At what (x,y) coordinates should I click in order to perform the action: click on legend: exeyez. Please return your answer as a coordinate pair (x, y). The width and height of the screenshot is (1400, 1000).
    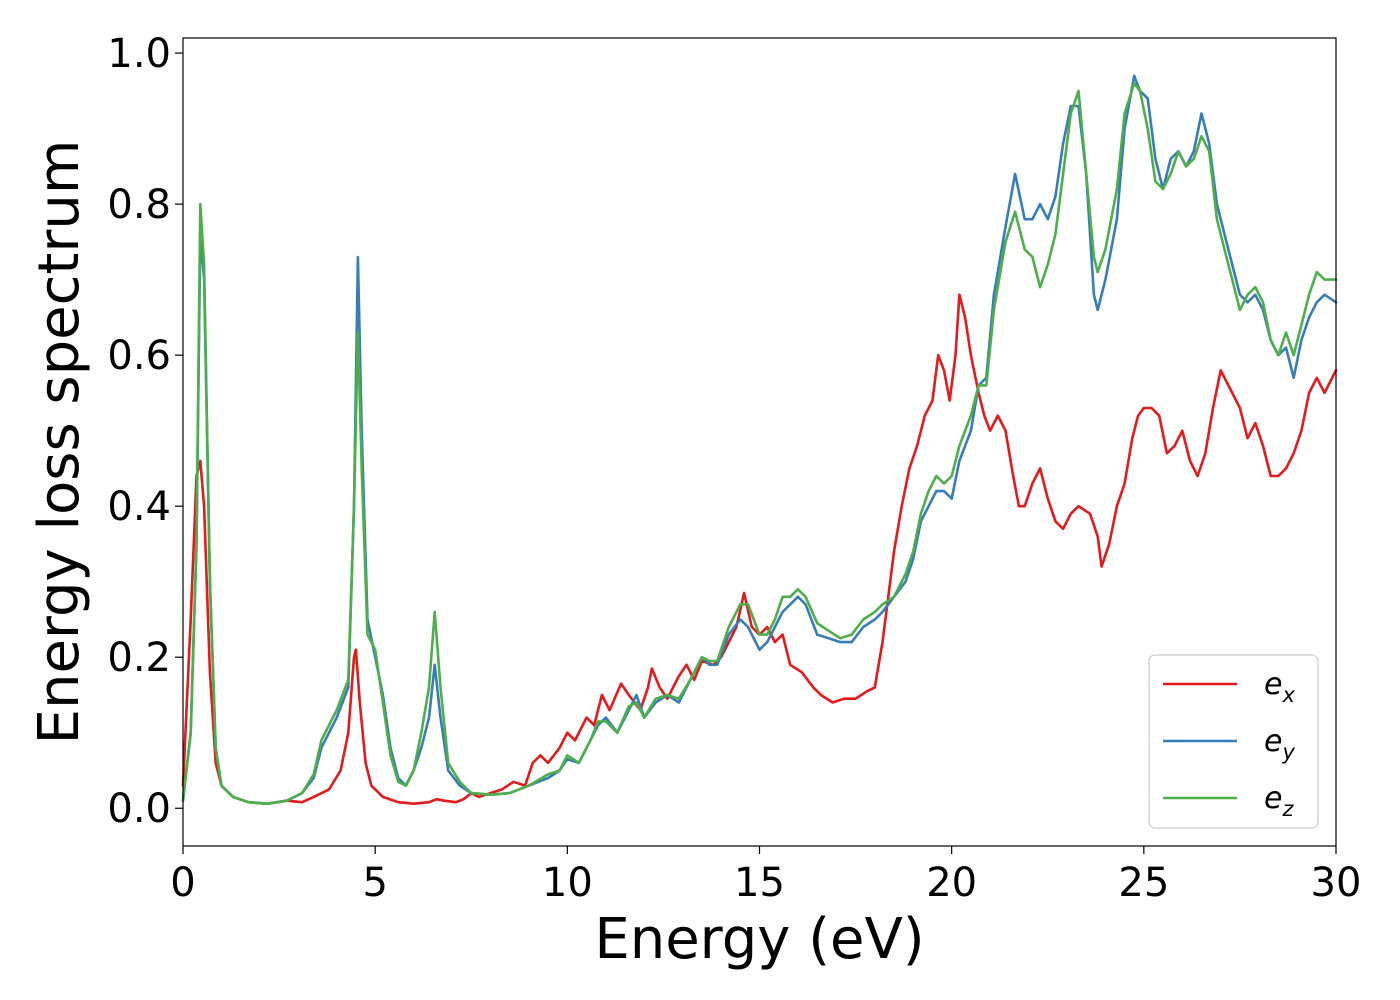
    Looking at the image, I should click on (1233, 741).